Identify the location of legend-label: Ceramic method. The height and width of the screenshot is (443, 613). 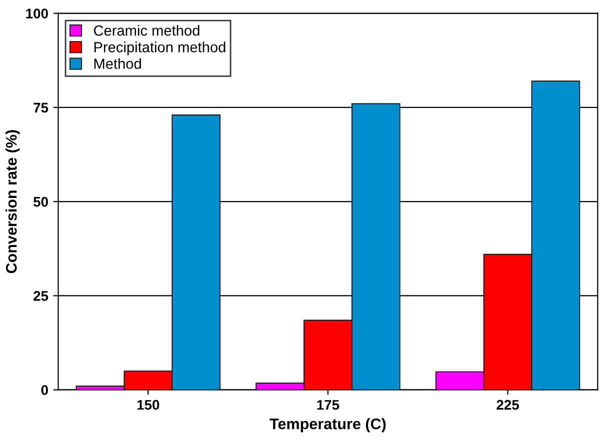
(147, 30).